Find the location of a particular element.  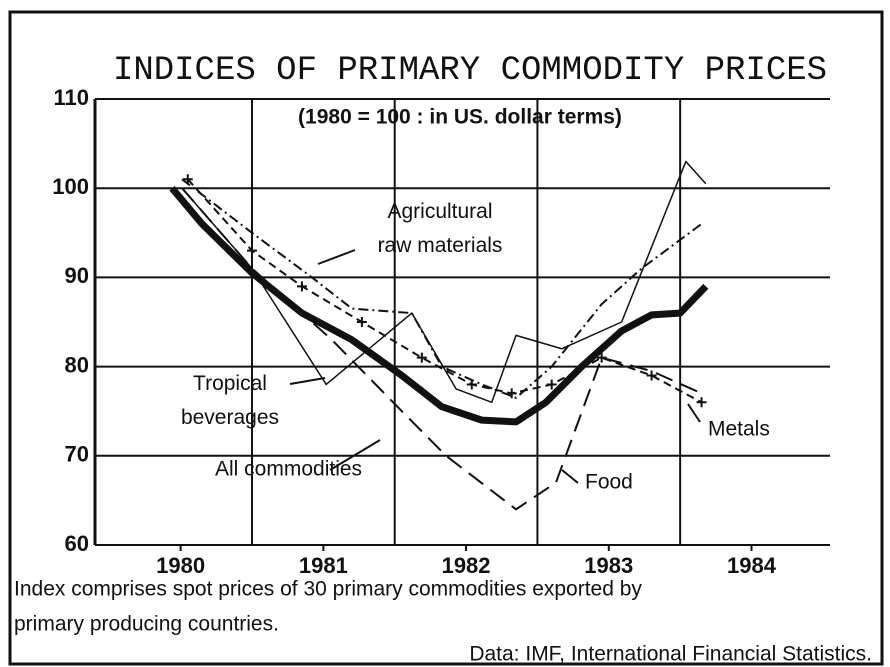

x-tick-label: 1984 is located at coordinates (752, 565).